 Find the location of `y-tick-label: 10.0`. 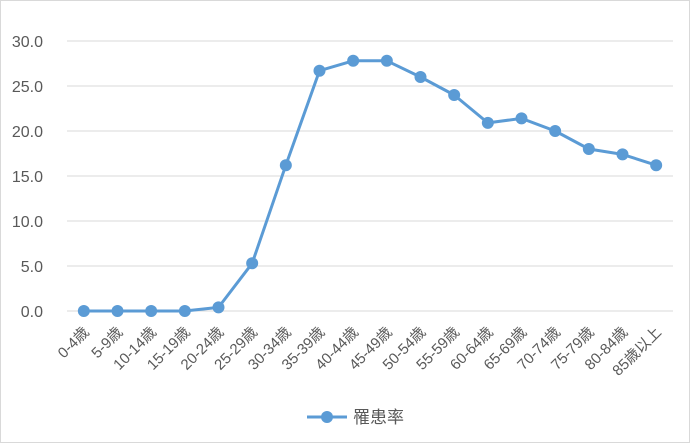

y-tick-label: 10.0 is located at coordinates (27, 222).